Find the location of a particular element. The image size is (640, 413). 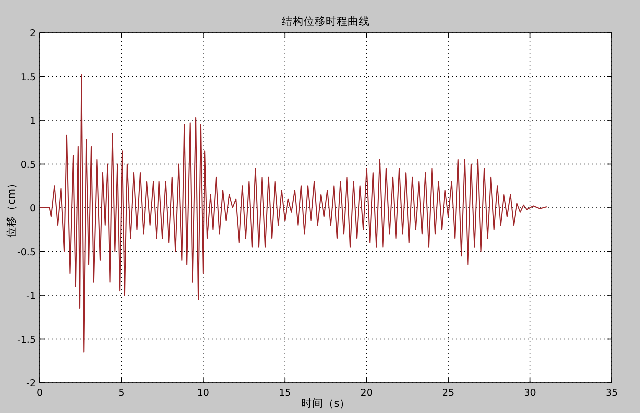

x-tick-label: 10 is located at coordinates (203, 393).